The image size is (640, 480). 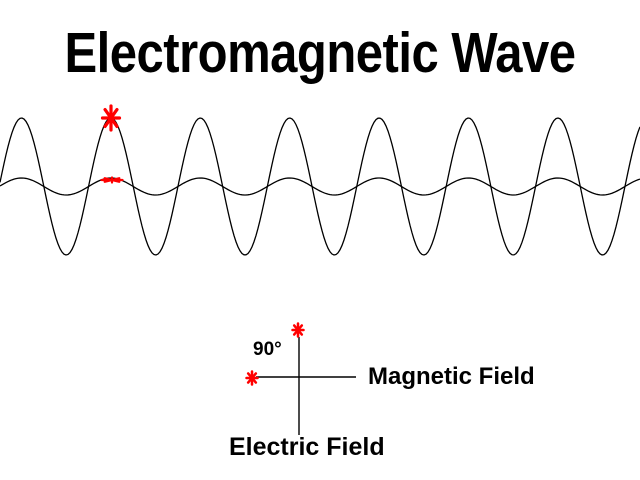 What do you see at coordinates (451, 376) in the screenshot?
I see `magnetic-field-label: Magnetic Field` at bounding box center [451, 376].